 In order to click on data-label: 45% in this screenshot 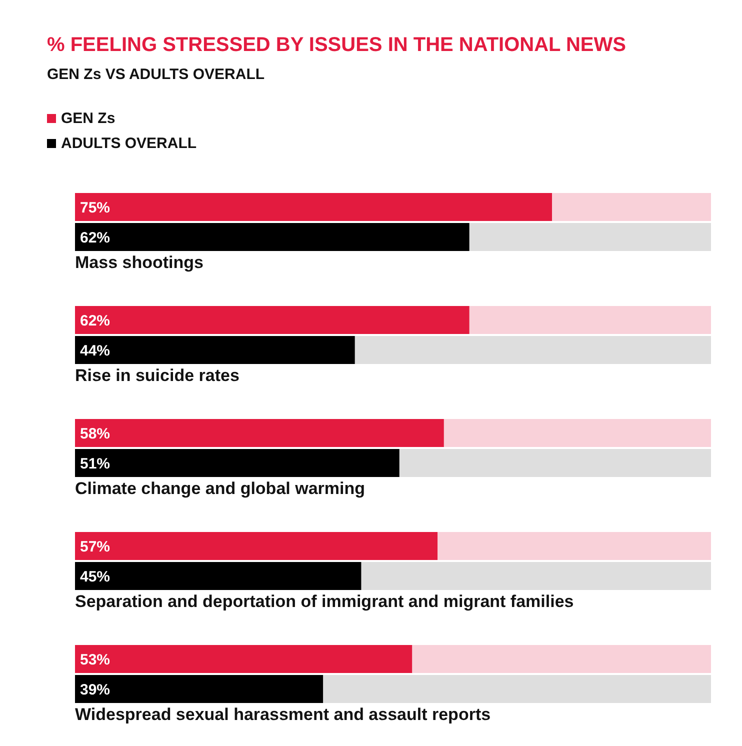, I will do `click(95, 577)`.